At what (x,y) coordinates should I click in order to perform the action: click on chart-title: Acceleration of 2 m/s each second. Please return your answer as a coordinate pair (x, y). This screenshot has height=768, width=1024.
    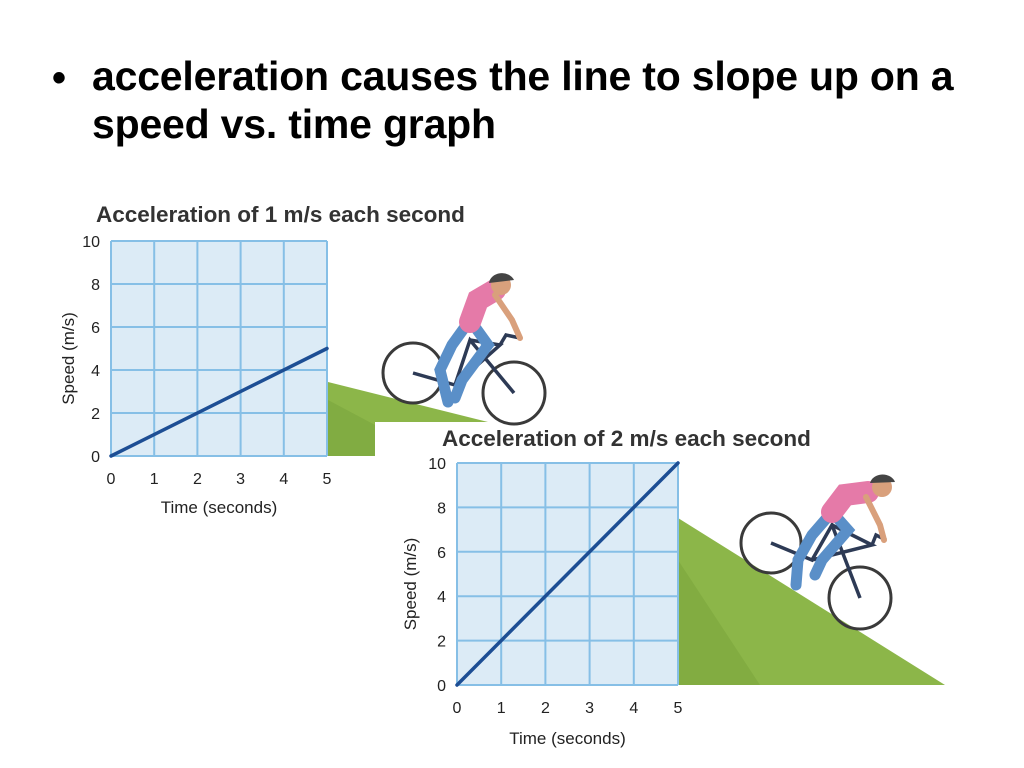
    Looking at the image, I should click on (626, 438).